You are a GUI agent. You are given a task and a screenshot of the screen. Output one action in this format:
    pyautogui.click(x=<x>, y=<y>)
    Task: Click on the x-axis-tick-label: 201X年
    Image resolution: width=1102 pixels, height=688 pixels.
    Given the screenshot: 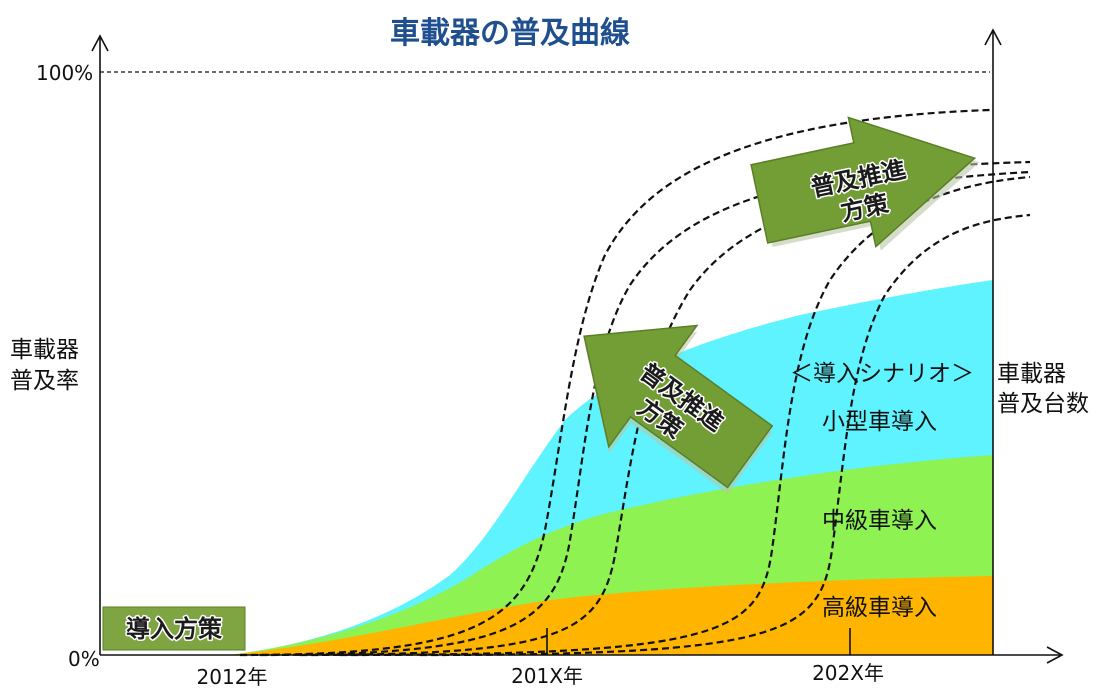 What is the action you would take?
    pyautogui.click(x=547, y=676)
    